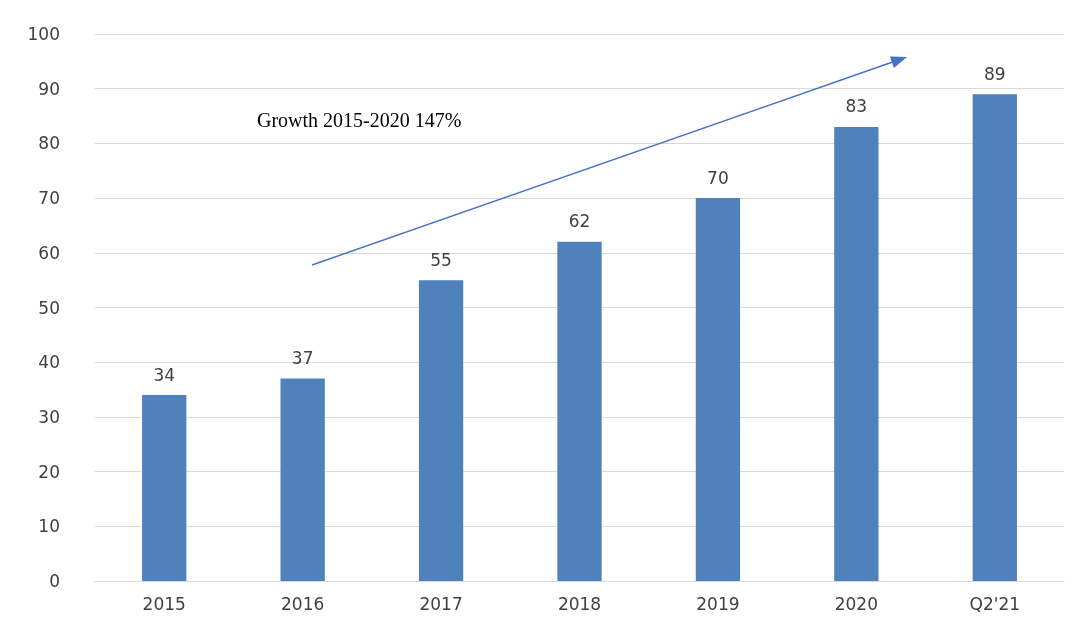 The height and width of the screenshot is (635, 1082). I want to click on y-tick-label: 0, so click(54, 581).